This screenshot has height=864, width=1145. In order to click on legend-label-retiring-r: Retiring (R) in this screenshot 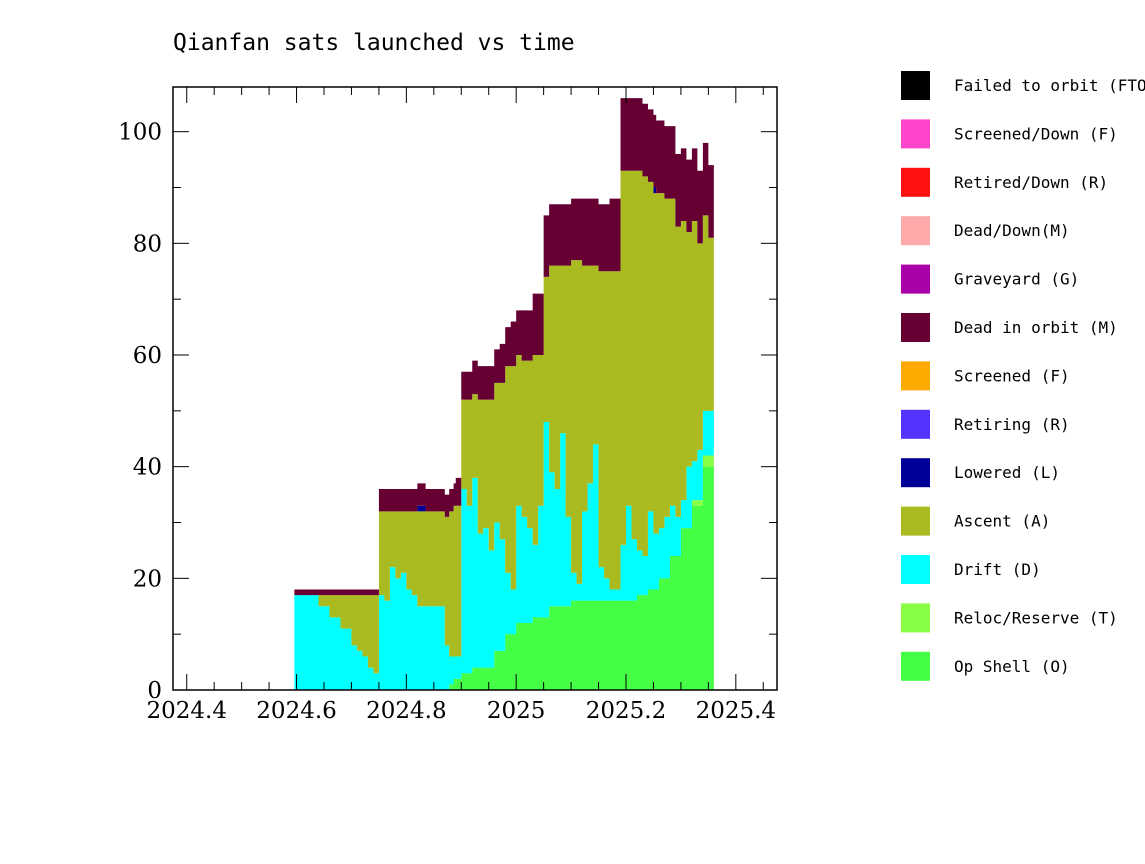, I will do `click(1012, 424)`.